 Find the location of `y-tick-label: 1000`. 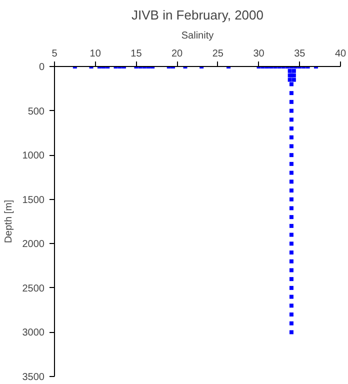

y-tick-label: 1000 is located at coordinates (33, 156).